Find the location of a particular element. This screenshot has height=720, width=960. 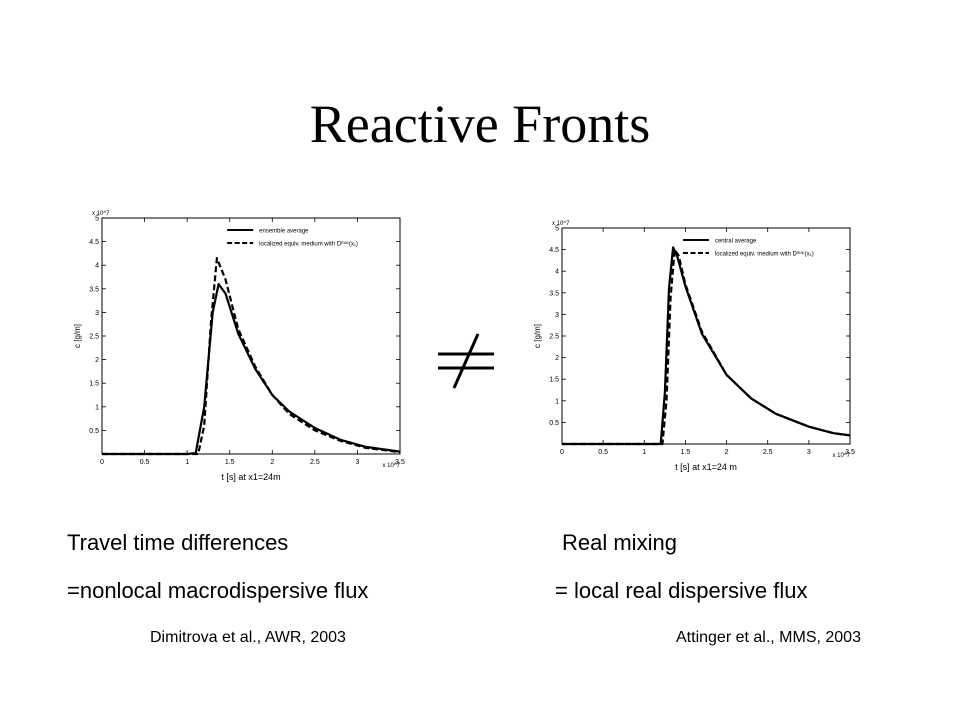

not-equal-icon is located at coordinates (466, 361).